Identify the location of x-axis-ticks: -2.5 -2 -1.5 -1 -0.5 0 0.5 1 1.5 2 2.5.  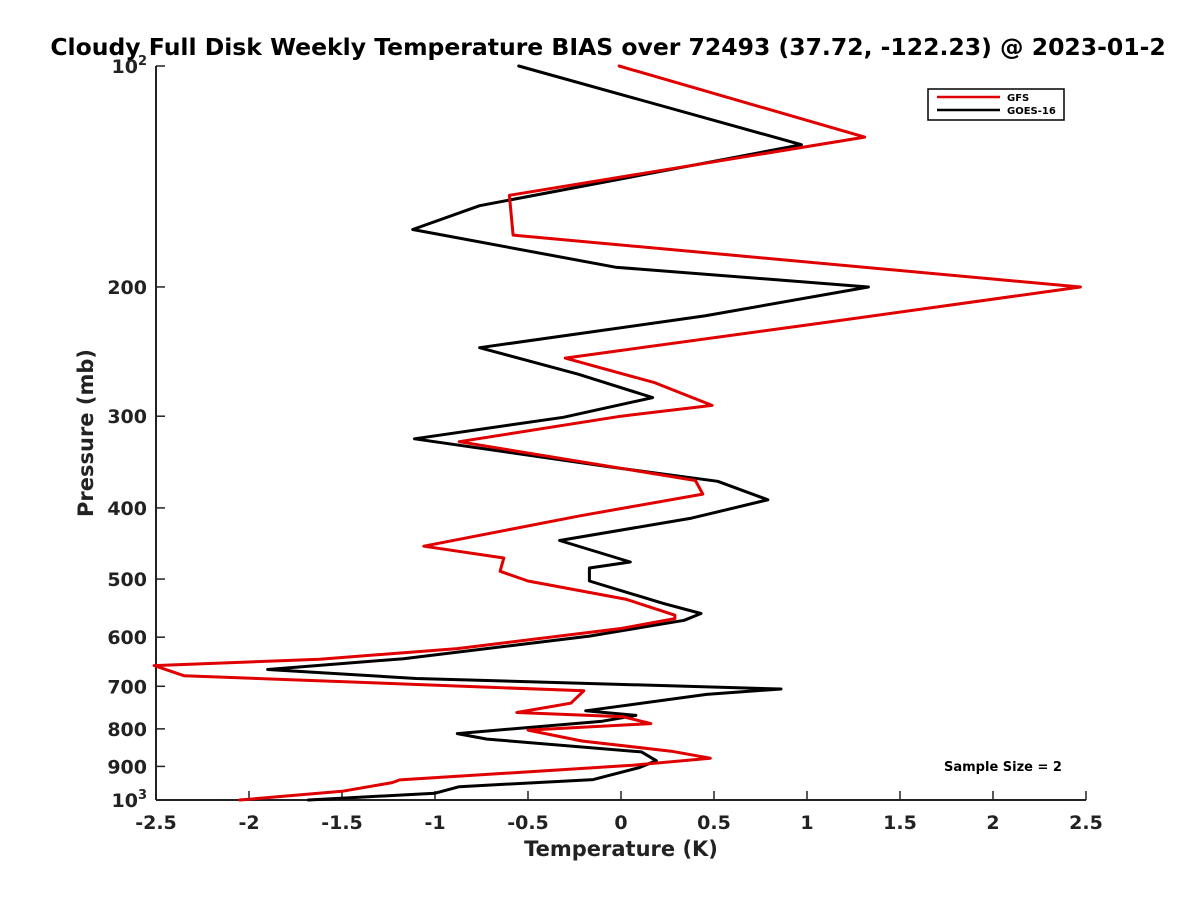
(619, 812).